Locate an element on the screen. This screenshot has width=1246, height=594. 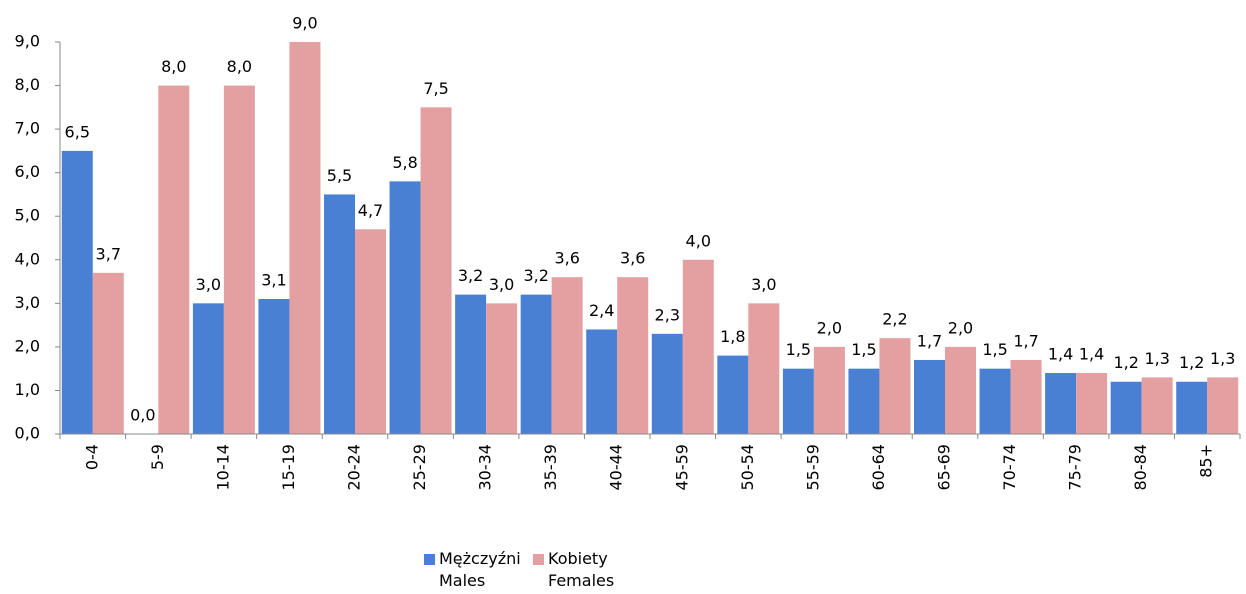
y-tick-label: 6,0 is located at coordinates (27, 171).